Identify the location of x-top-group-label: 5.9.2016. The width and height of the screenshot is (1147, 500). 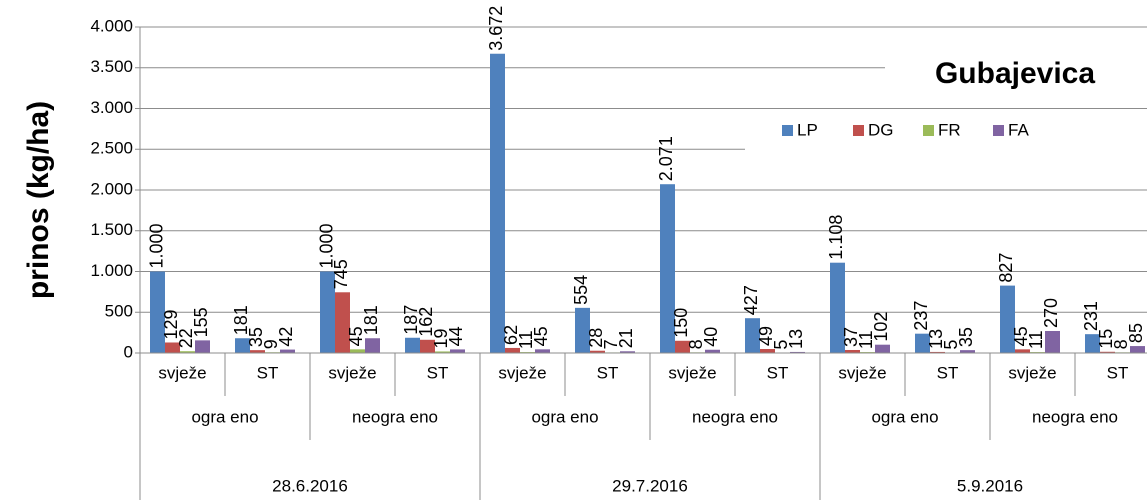
(990, 485).